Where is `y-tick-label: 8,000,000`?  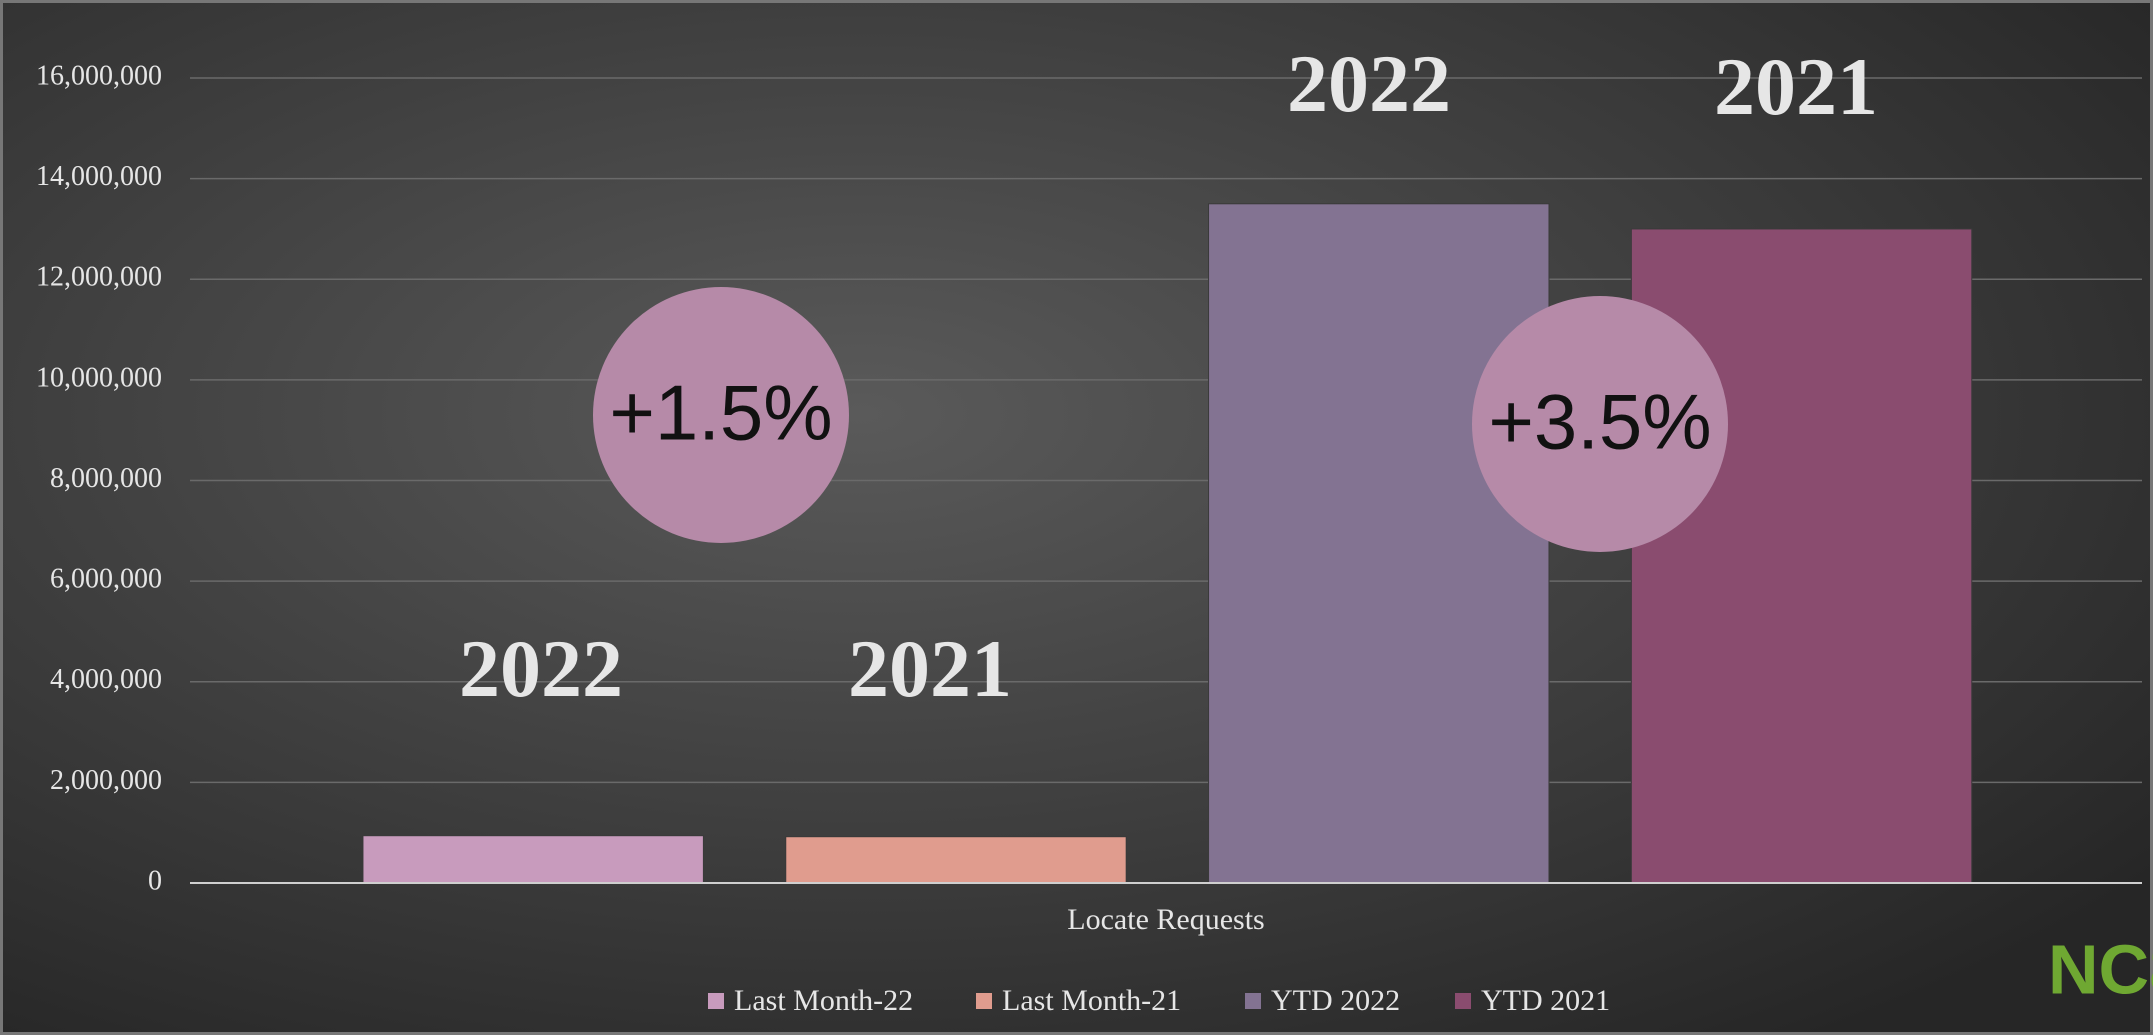
y-tick-label: 8,000,000 is located at coordinates (106, 478).